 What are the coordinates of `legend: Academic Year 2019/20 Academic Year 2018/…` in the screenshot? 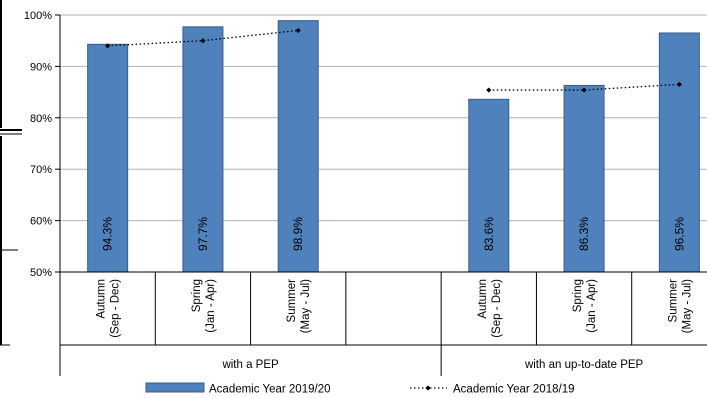 It's located at (359, 389).